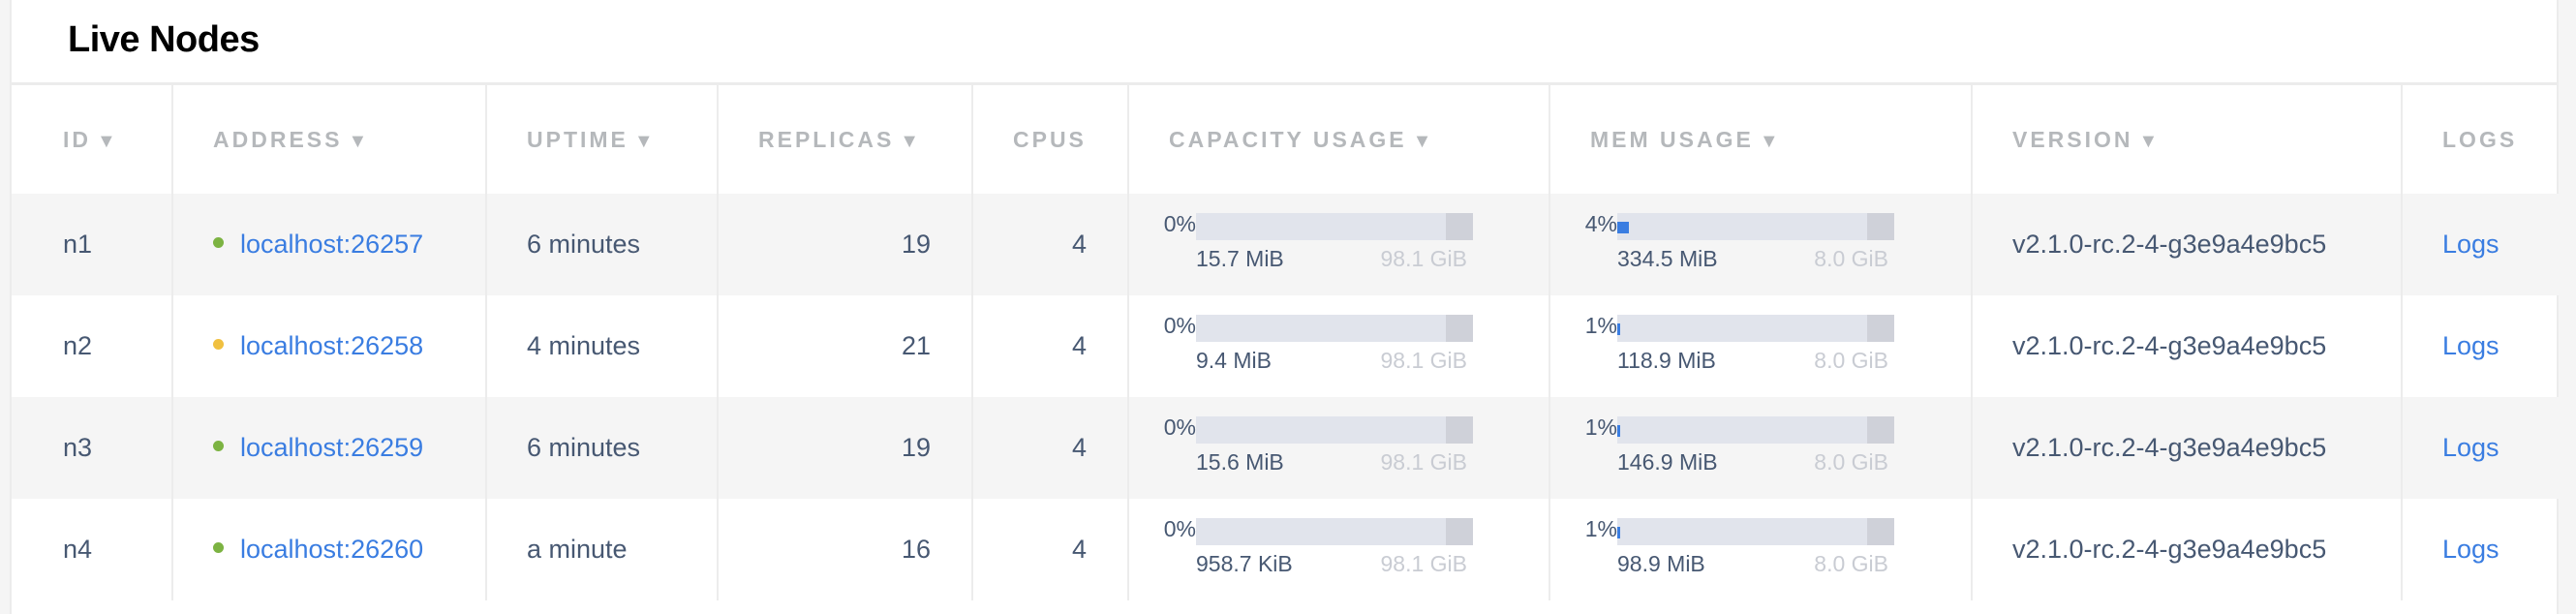  I want to click on header-label: VERSION, so click(2072, 139).